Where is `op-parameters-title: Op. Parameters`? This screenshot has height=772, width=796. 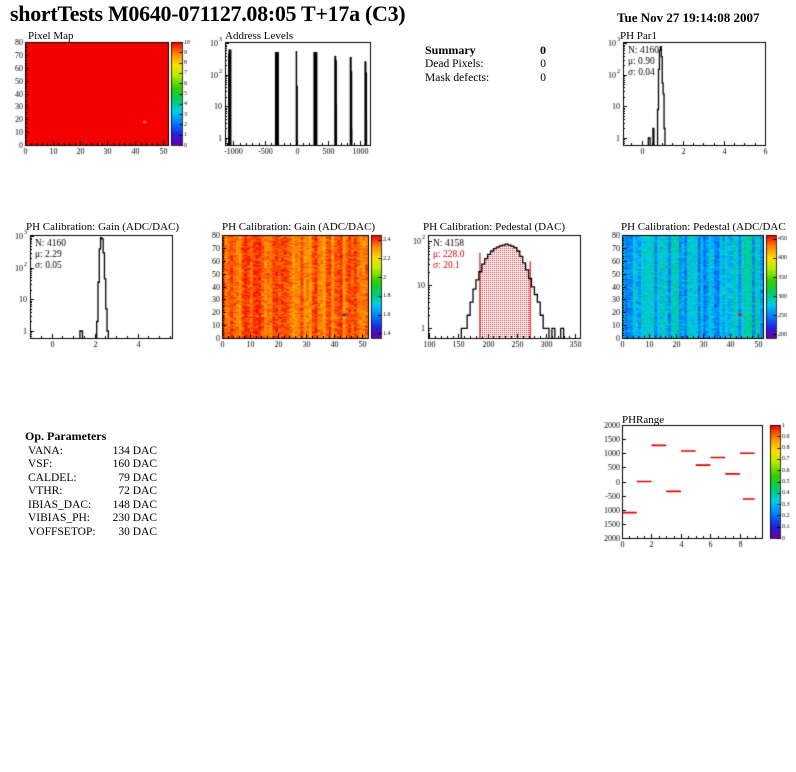
op-parameters-title: Op. Parameters is located at coordinates (66, 436).